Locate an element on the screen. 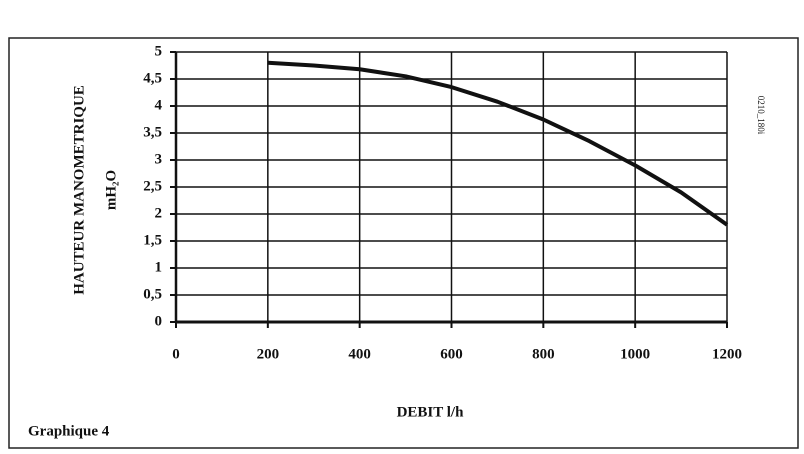  caption: Graphique 4 is located at coordinates (69, 431).